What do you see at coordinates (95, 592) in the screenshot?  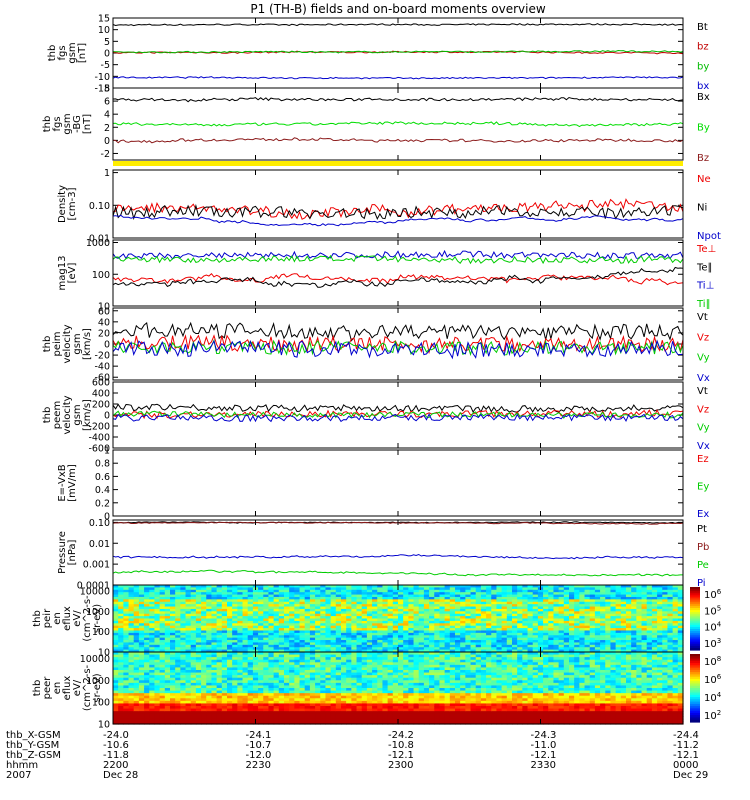 I see `y-tick-label: 10000` at bounding box center [95, 592].